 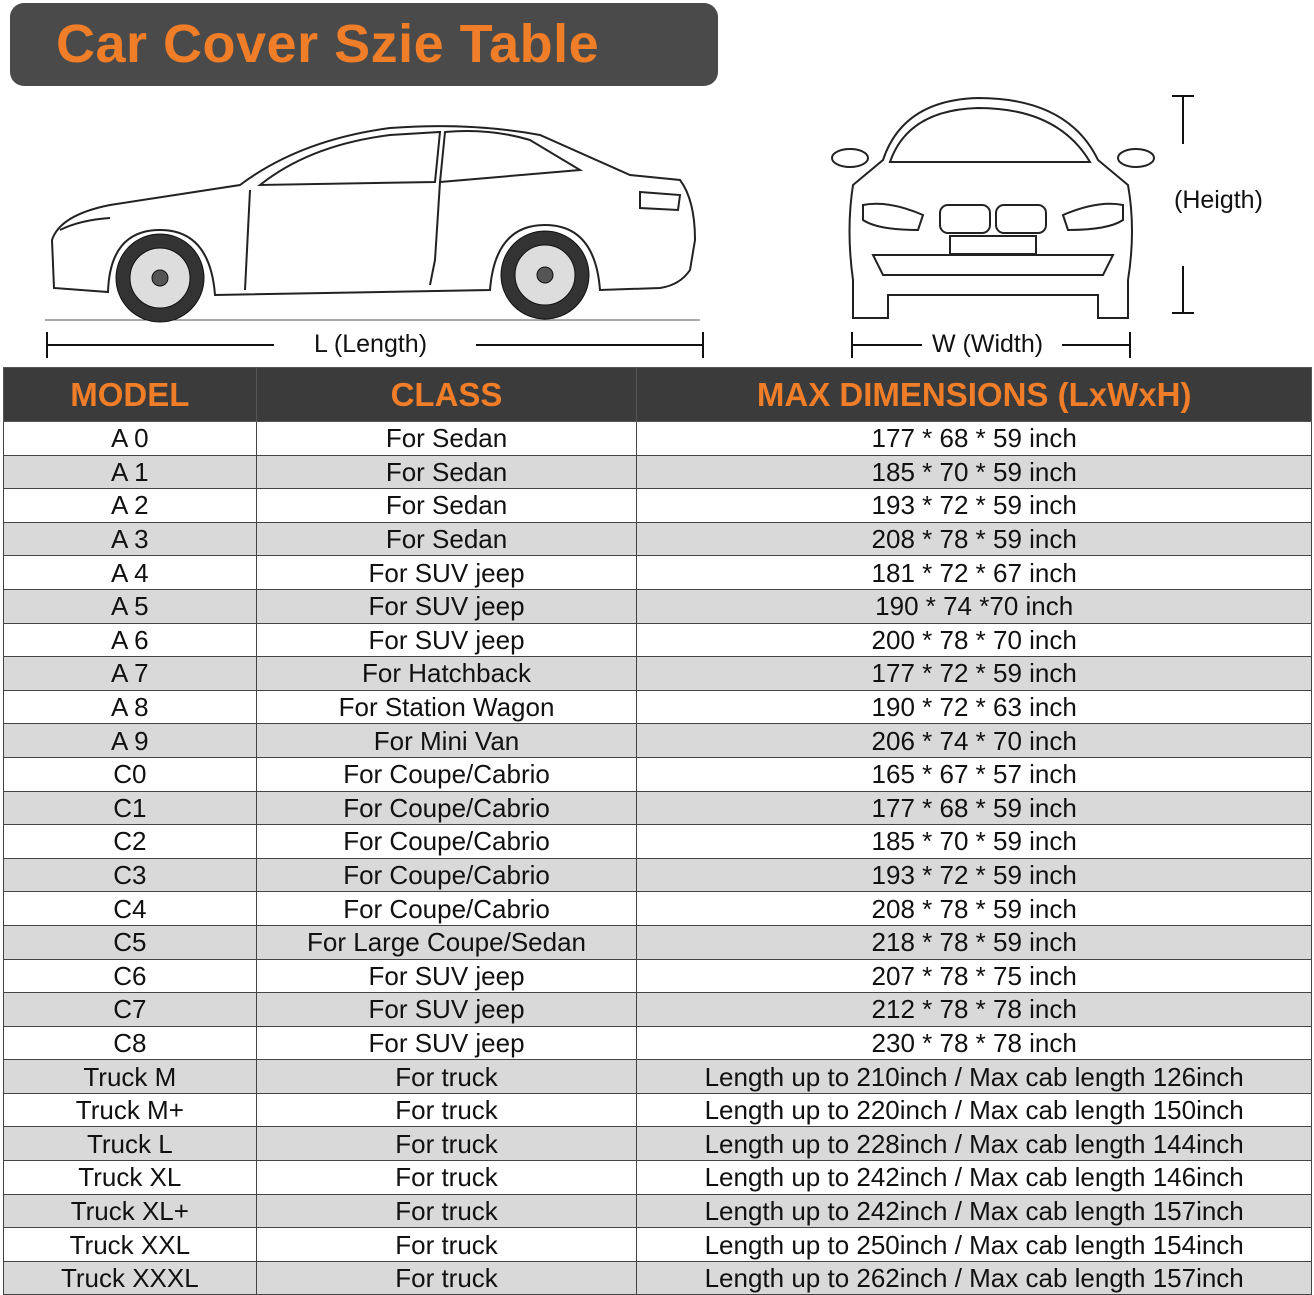 I want to click on model-cell: A 1, so click(x=130, y=472).